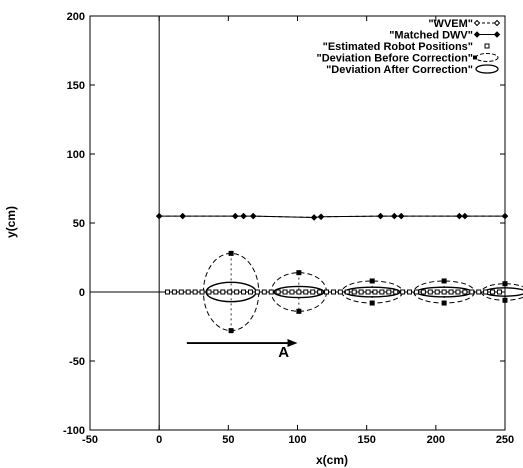 The height and width of the screenshot is (468, 523). I want to click on y-tick-label: -50, so click(77, 362).